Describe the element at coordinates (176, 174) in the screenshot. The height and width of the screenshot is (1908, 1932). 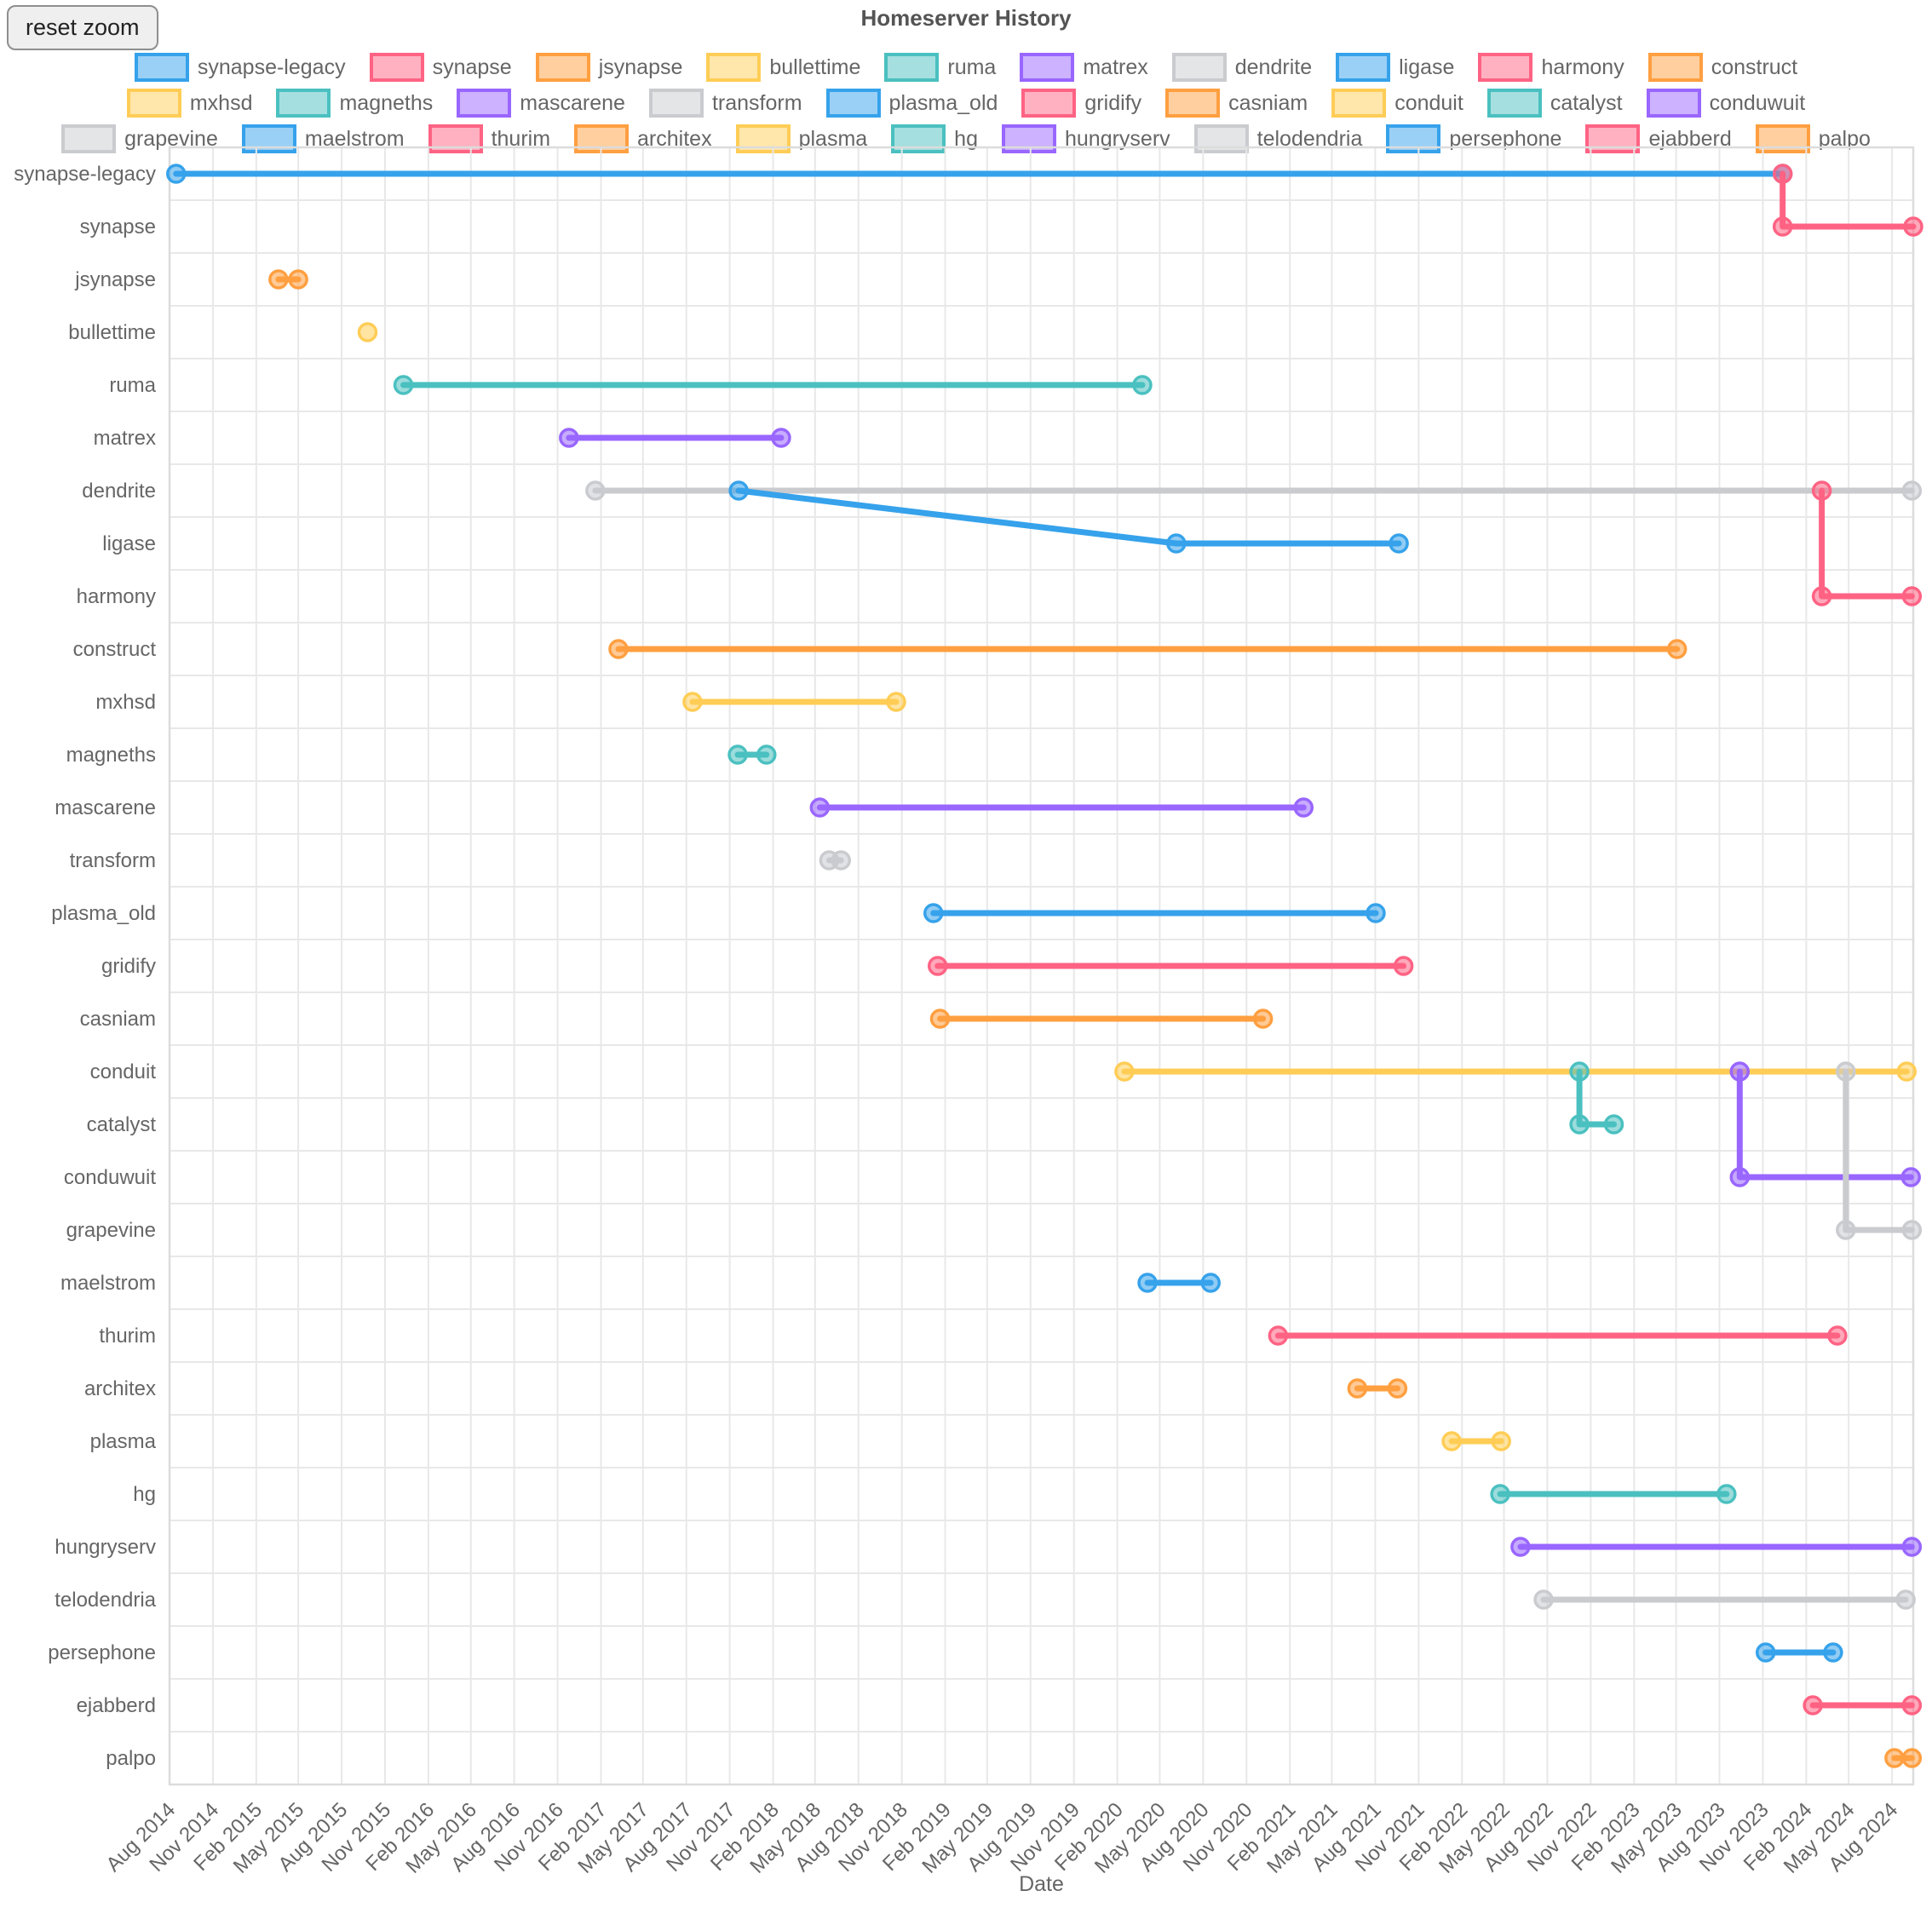
I see `series-point-synapse-legacy` at that location.